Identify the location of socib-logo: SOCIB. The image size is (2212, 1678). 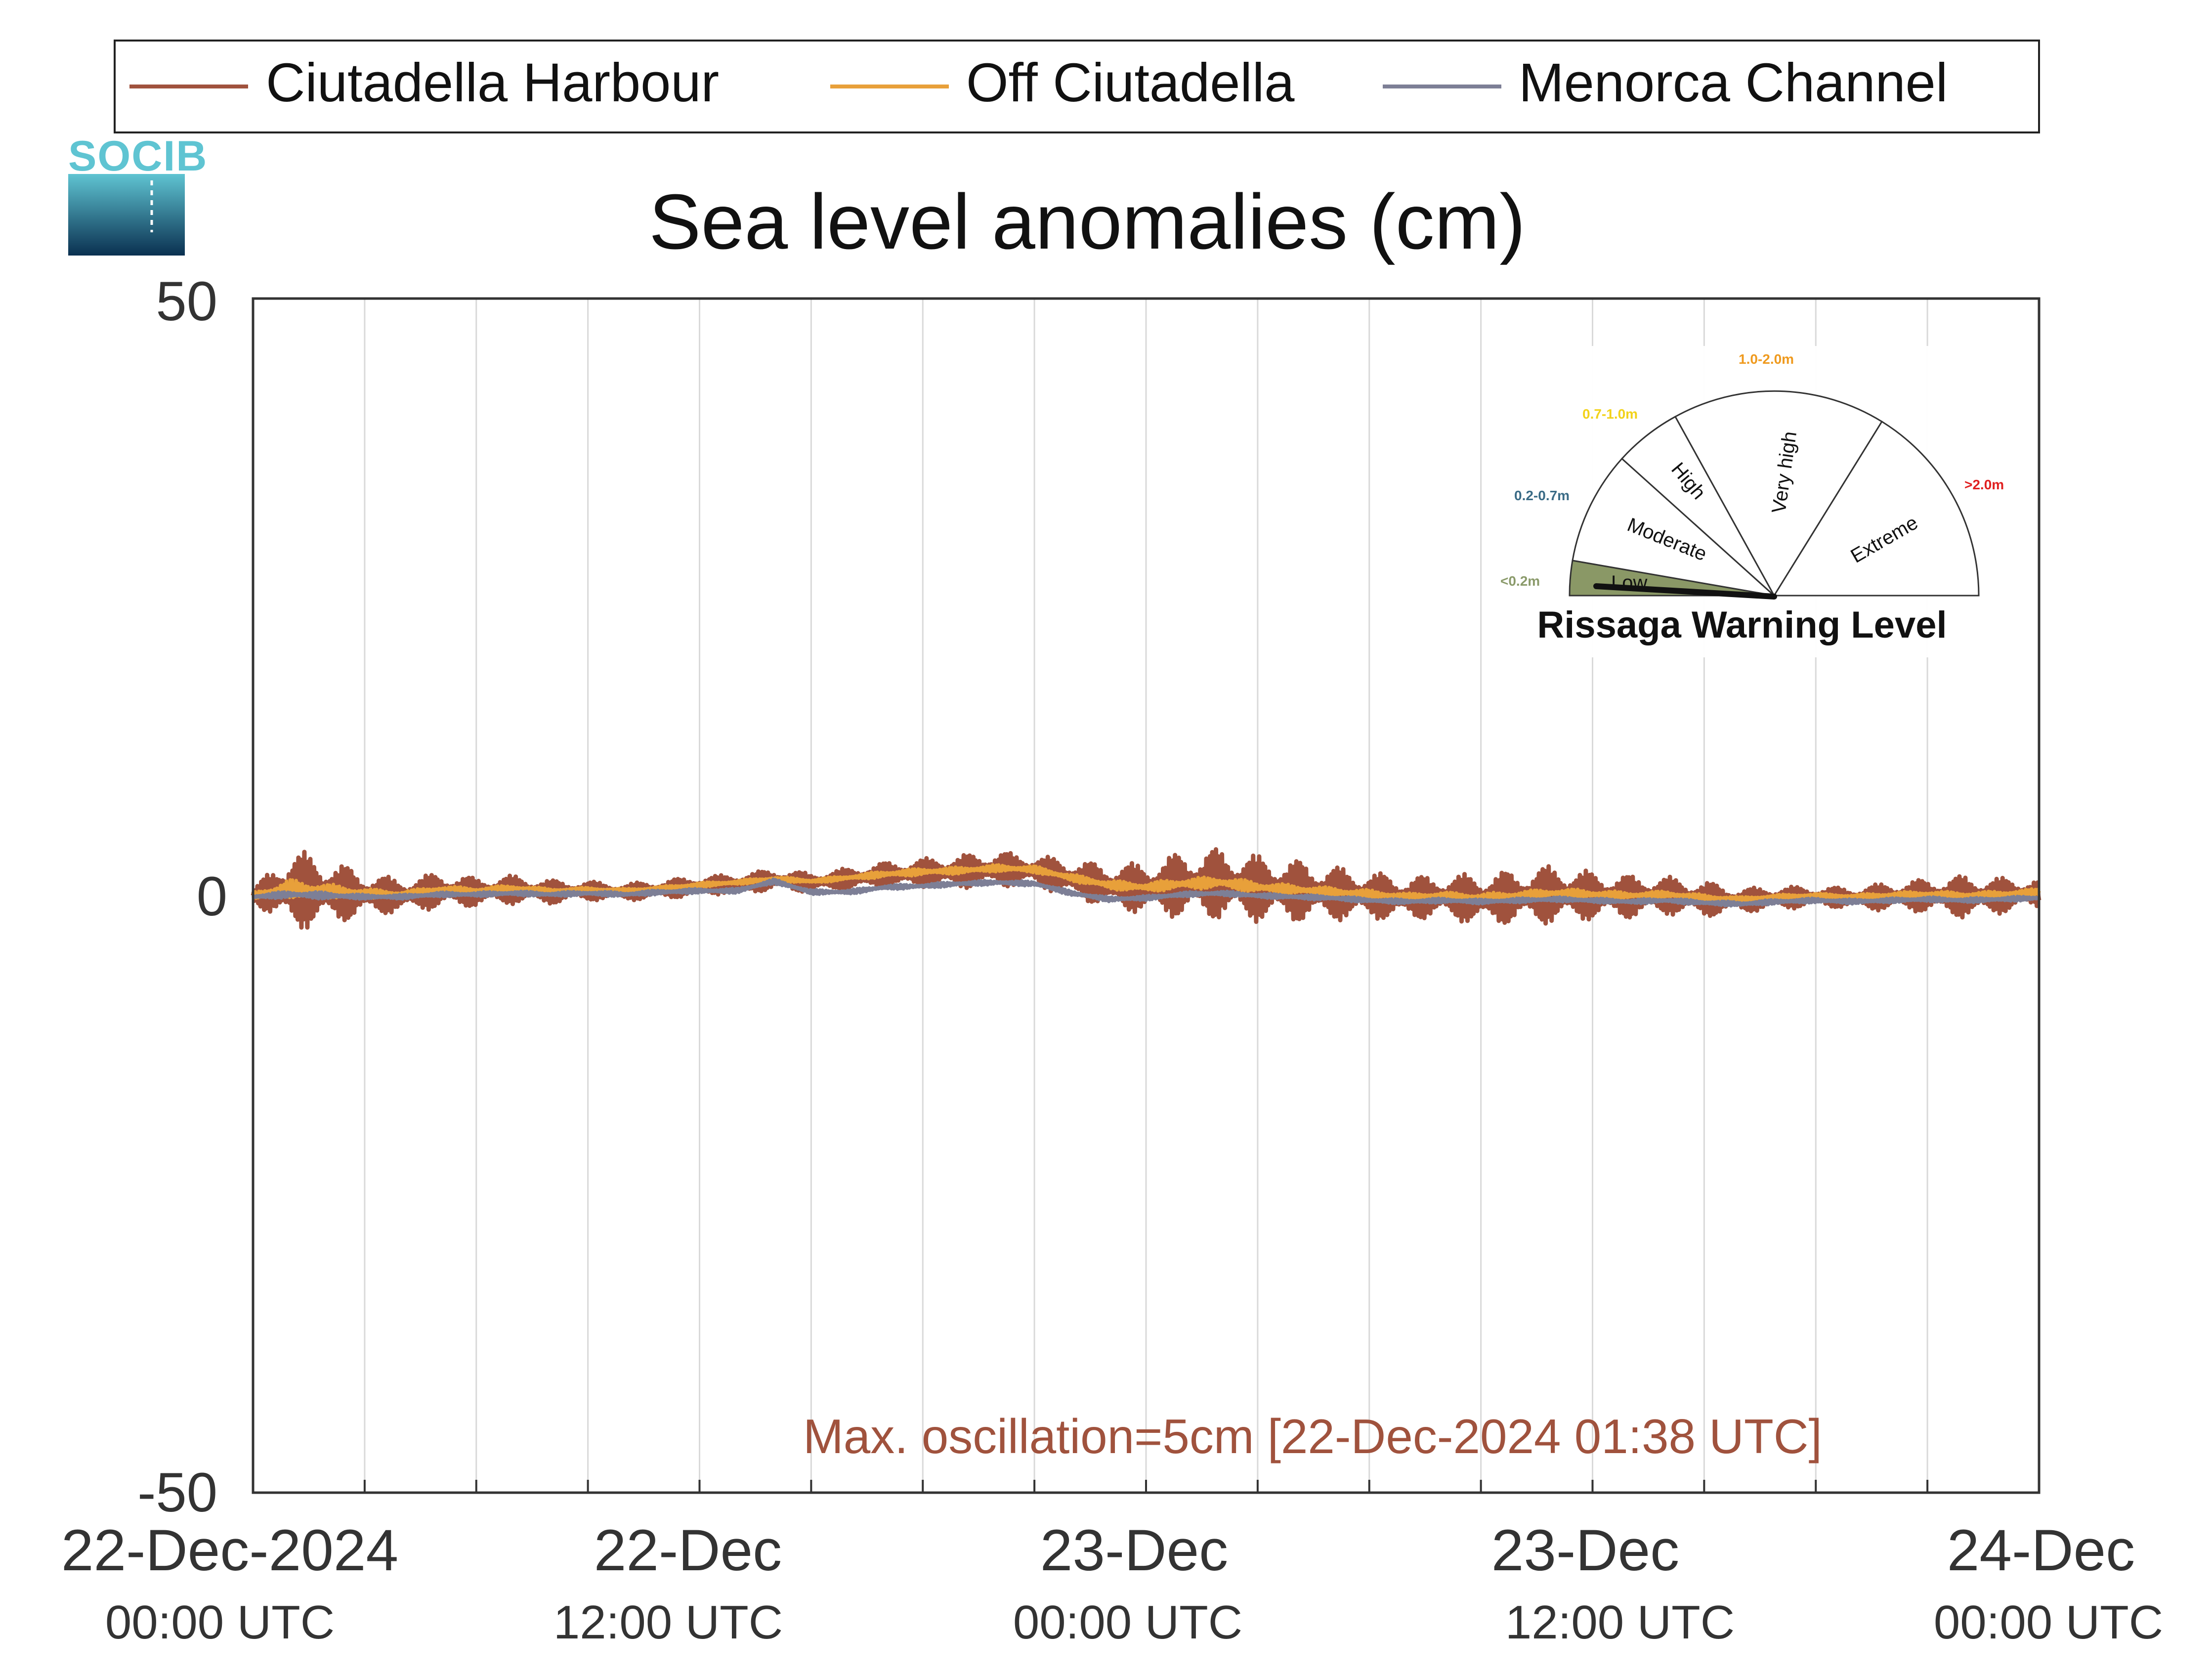
(138, 194).